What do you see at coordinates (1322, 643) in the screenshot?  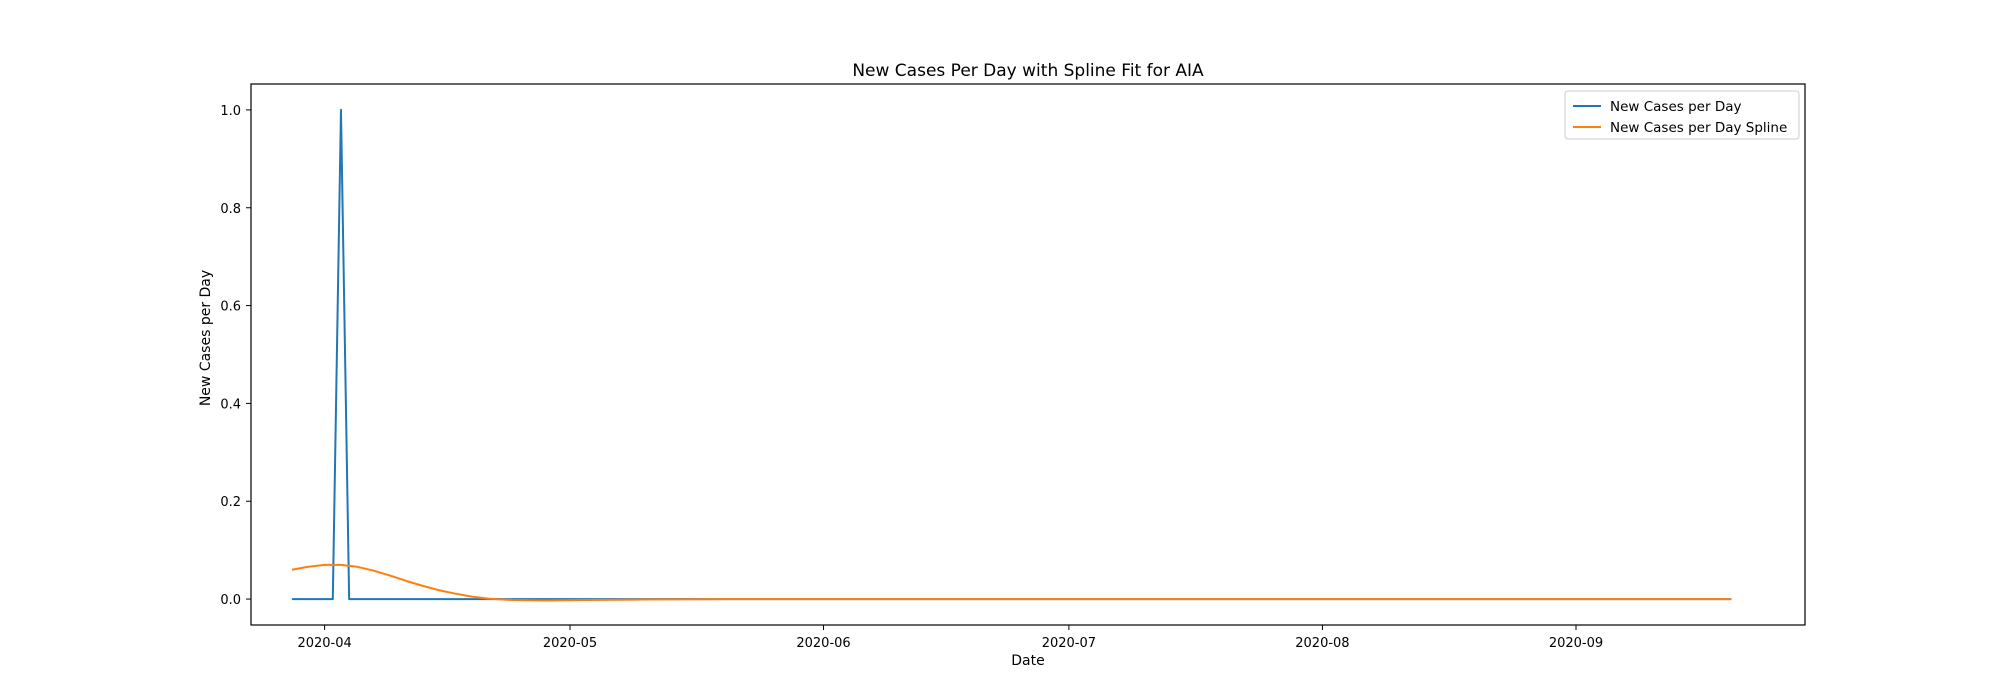 I see `x-tick-label: 2020-08` at bounding box center [1322, 643].